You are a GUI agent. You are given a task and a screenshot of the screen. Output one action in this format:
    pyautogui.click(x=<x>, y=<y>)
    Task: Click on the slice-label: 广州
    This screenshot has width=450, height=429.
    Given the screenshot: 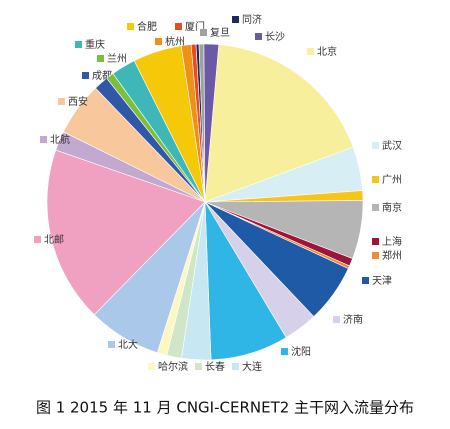 What is the action you would take?
    pyautogui.click(x=392, y=180)
    